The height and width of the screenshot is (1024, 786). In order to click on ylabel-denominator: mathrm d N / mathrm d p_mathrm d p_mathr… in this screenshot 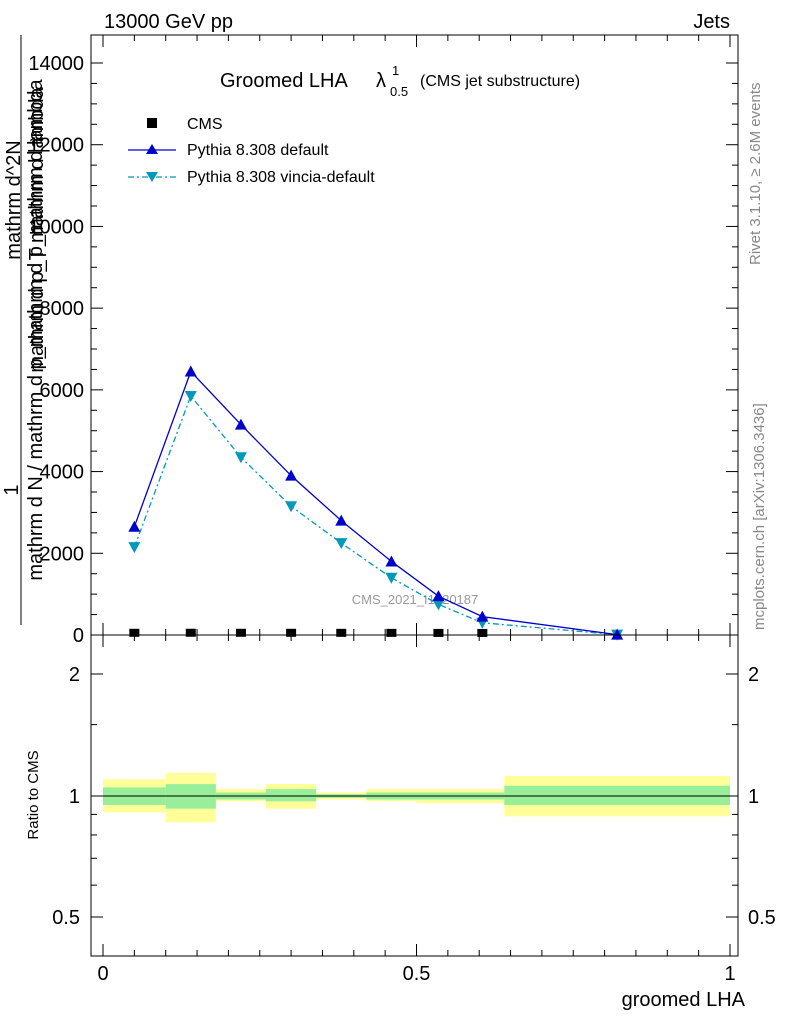, I will do `click(36, 329)`.